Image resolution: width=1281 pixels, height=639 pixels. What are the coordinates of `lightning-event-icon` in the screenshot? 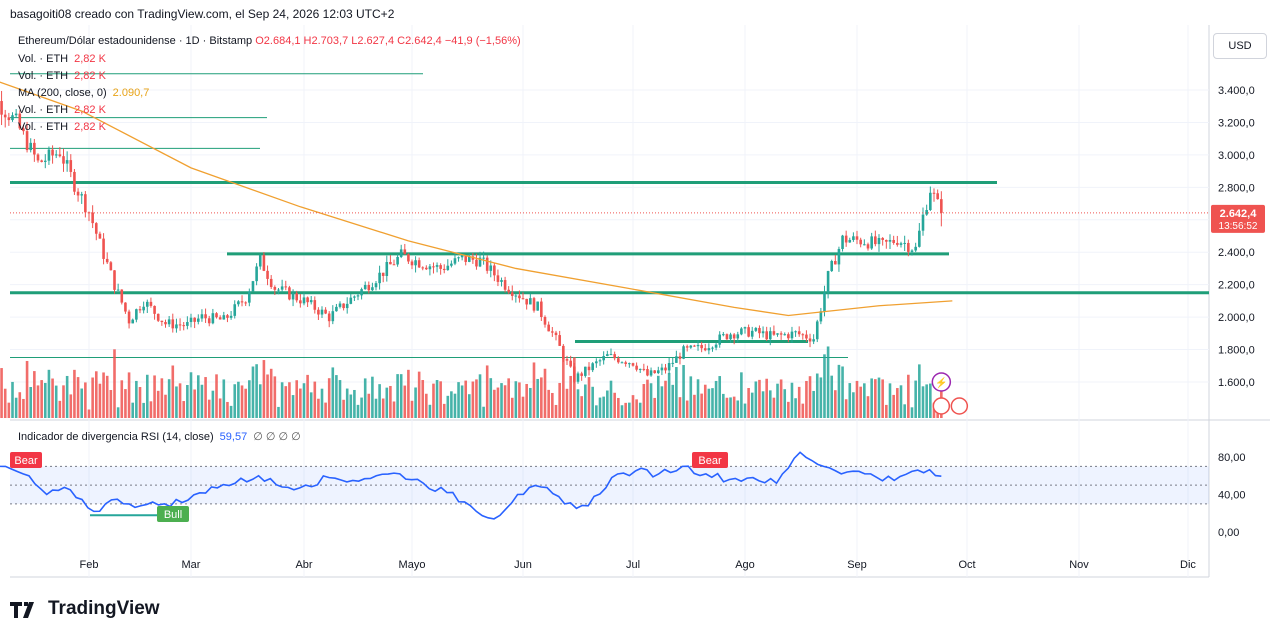 It's located at (941, 382).